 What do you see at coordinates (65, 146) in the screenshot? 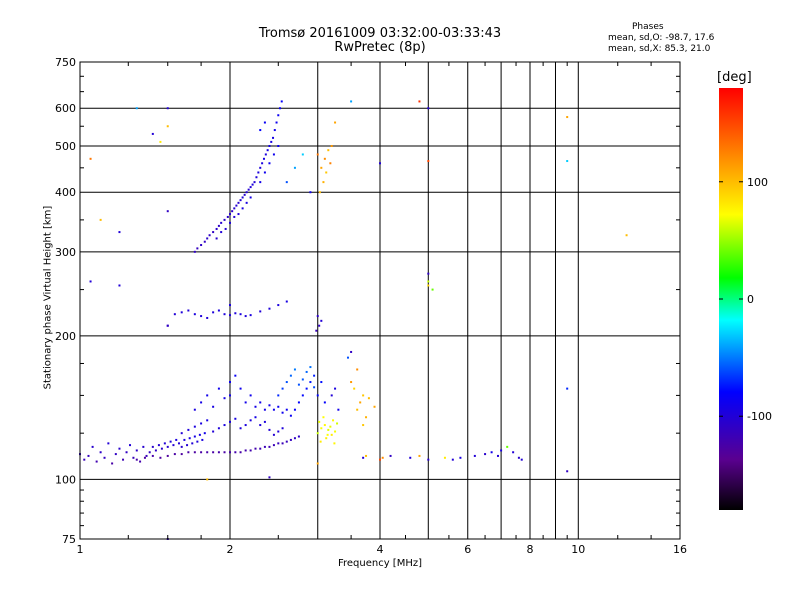
I see `y-tick-label: 500` at bounding box center [65, 146].